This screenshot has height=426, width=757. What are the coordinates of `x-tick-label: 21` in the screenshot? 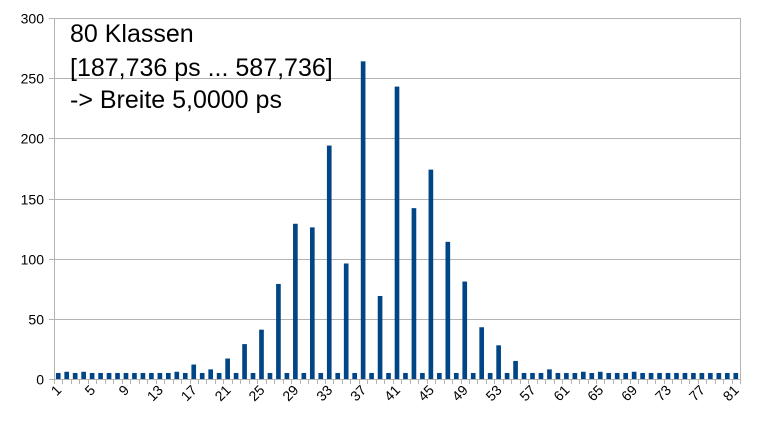 It's located at (222, 393).